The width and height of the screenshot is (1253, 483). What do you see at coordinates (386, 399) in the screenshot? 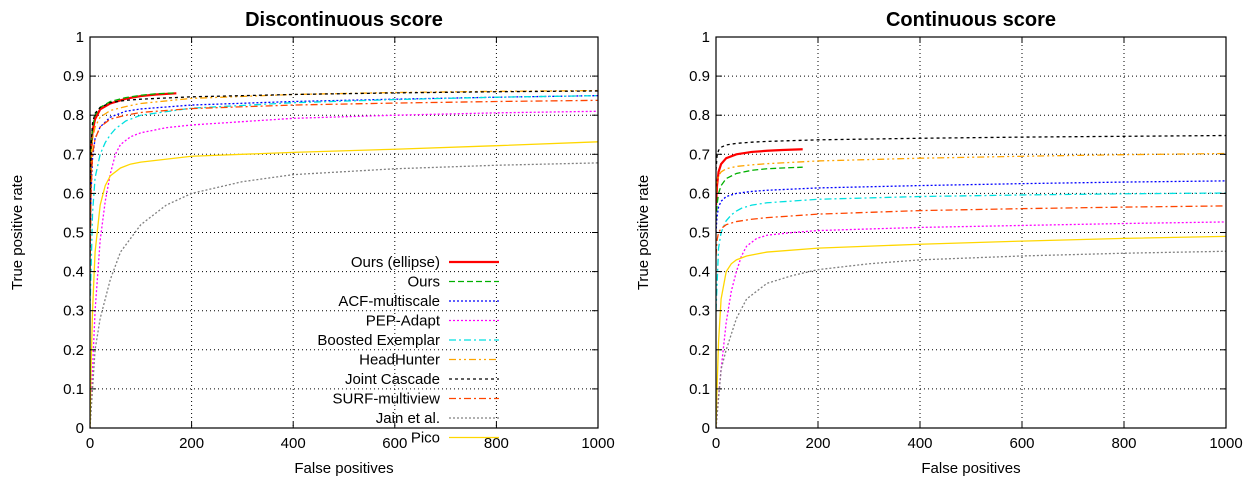
I see `legend-label: SURF-multiview` at bounding box center [386, 399].